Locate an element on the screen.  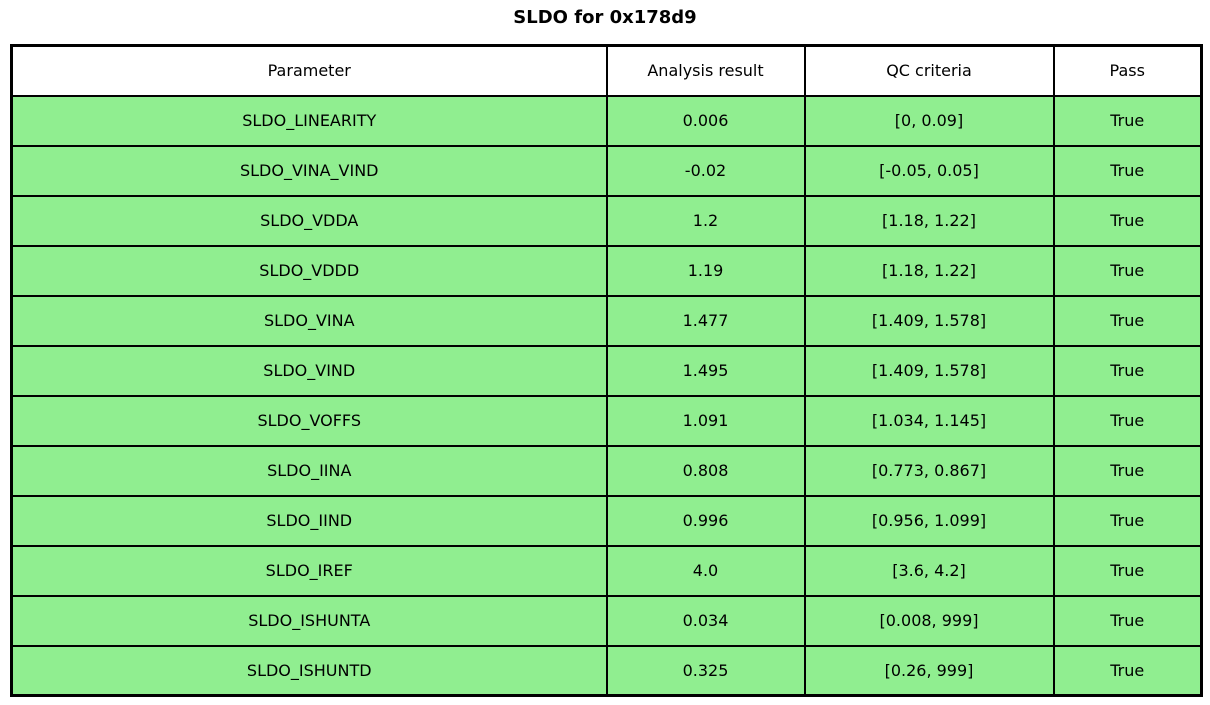
result-cell: 1.2 is located at coordinates (705, 220).